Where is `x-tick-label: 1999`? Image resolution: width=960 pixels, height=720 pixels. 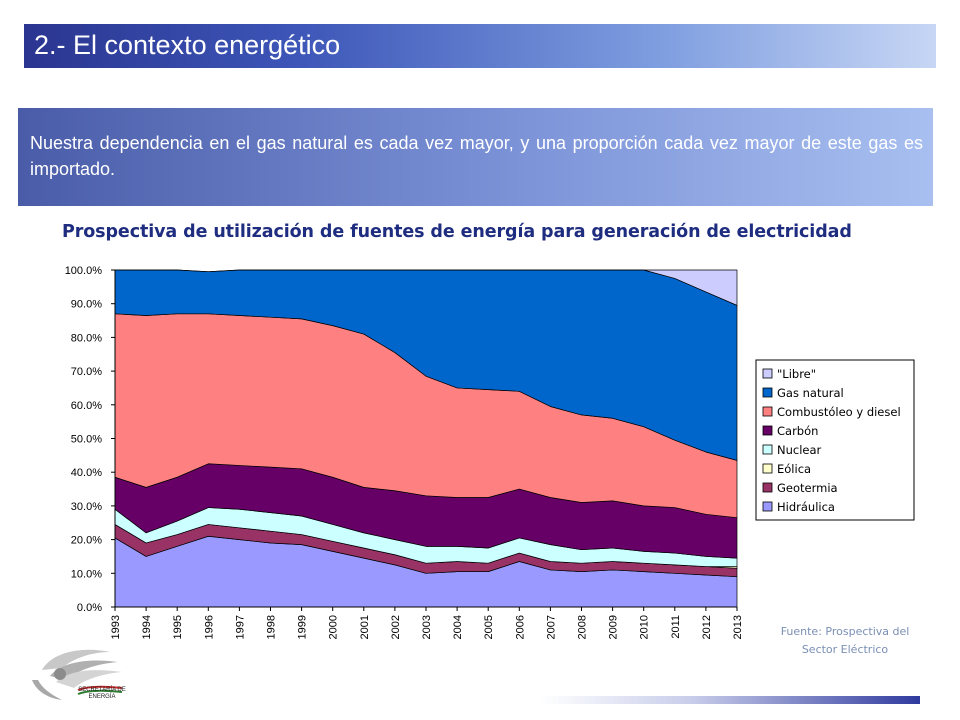
x-tick-label: 1999 is located at coordinates (303, 627).